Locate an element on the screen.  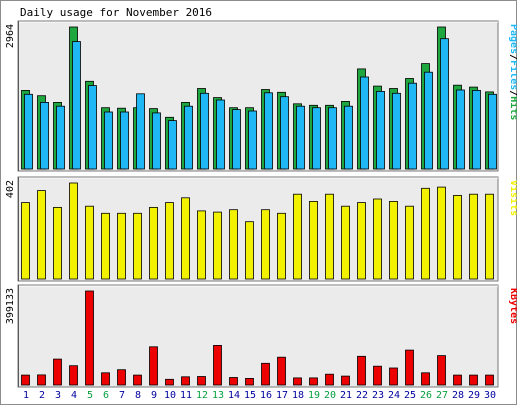
day-label-15: 15 is located at coordinates (250, 395).